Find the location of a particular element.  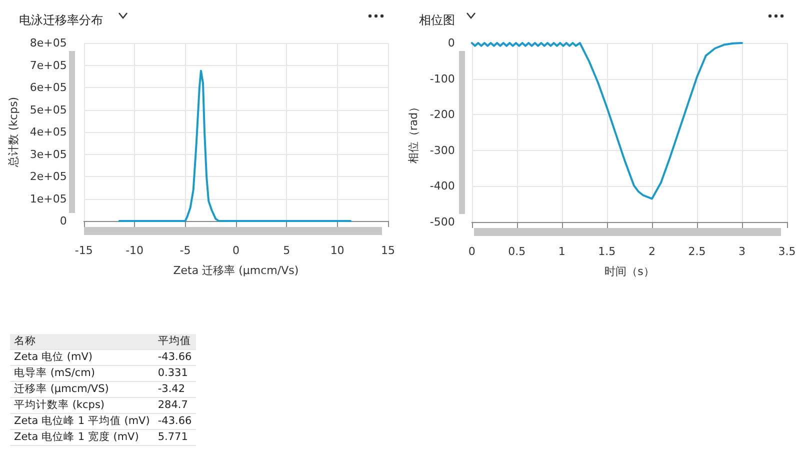

x-tick-label: 3 is located at coordinates (742, 251).